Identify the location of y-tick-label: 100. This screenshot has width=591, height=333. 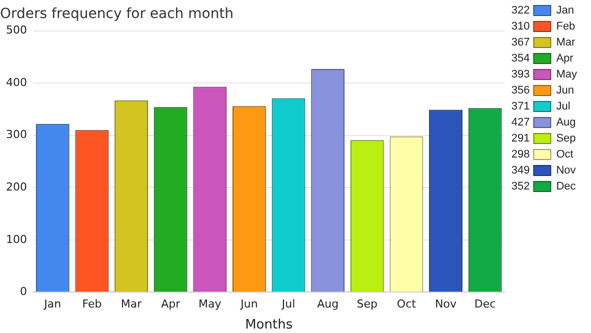
(16, 239).